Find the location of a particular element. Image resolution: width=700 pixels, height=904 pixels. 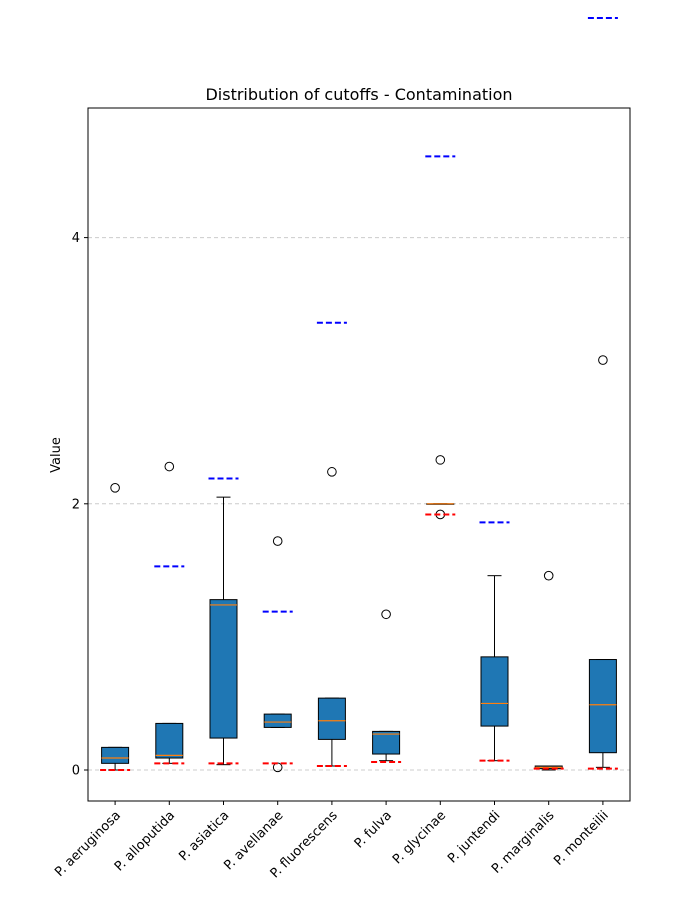

x-tick-label: P. juntendi is located at coordinates (474, 837).